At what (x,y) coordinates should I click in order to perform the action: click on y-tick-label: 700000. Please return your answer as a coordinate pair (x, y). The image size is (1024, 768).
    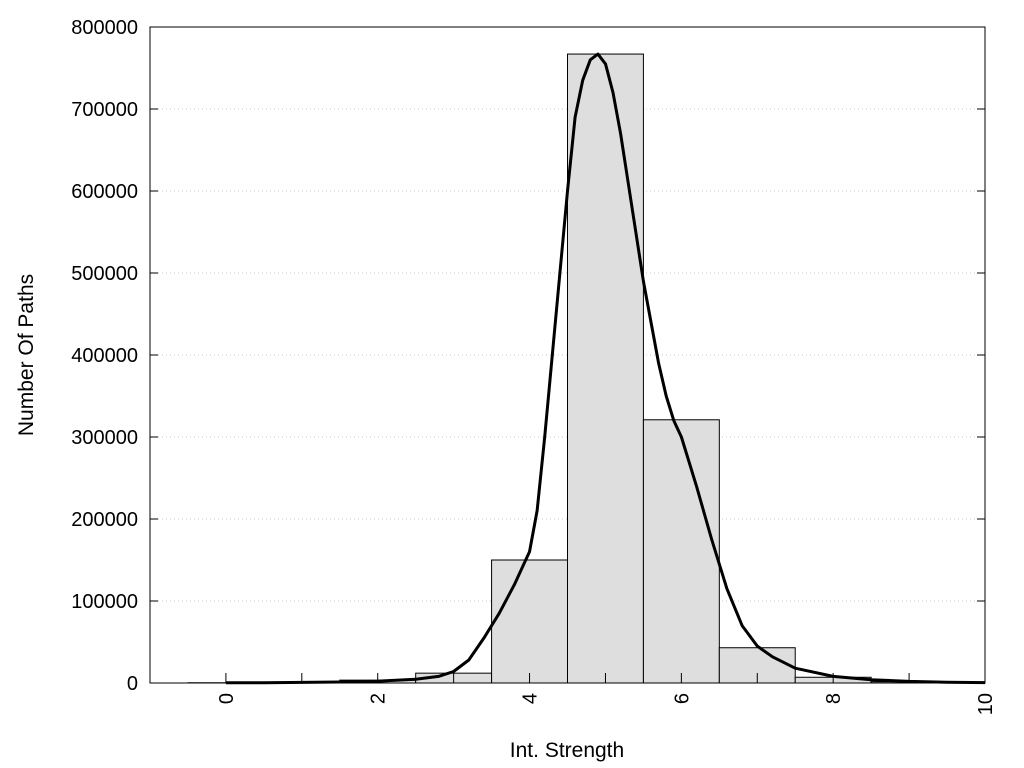
    Looking at the image, I should click on (104, 110).